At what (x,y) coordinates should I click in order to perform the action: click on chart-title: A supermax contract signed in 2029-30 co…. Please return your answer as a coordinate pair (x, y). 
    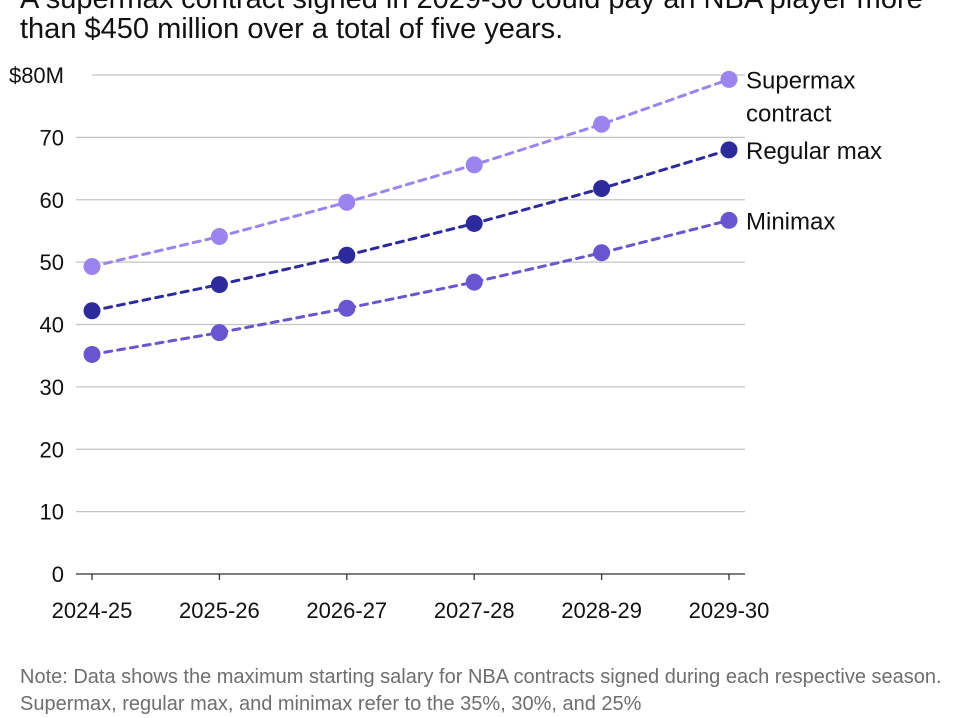
    Looking at the image, I should click on (471, 22).